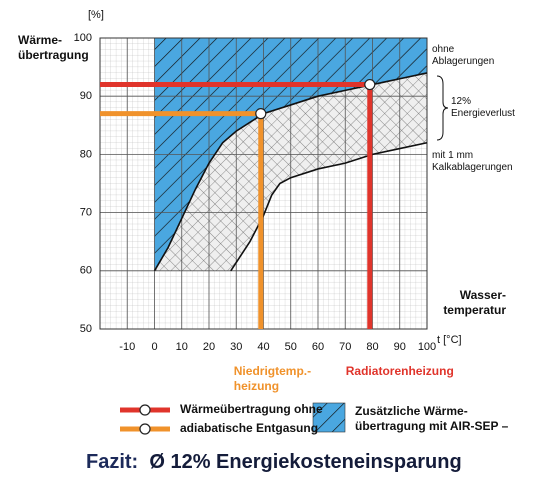 The image size is (547, 480). Describe the element at coordinates (400, 347) in the screenshot. I see `x-tick-label: 90` at that location.